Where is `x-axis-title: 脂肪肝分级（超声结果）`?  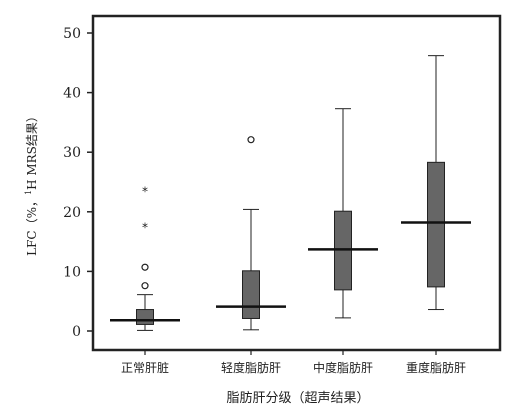
x-axis-title: 脂肪肝分级（超声结果） is located at coordinates (297, 398).